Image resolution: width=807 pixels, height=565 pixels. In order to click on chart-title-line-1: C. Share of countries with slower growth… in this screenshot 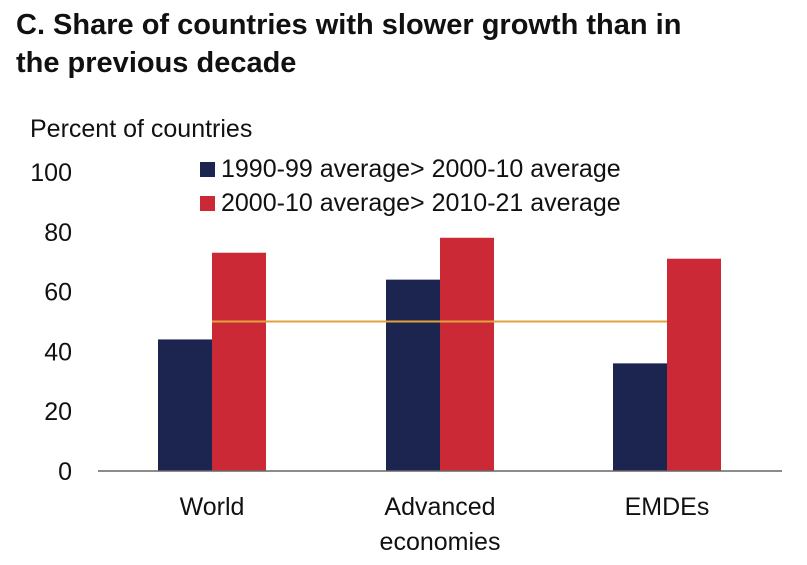, I will do `click(349, 25)`.